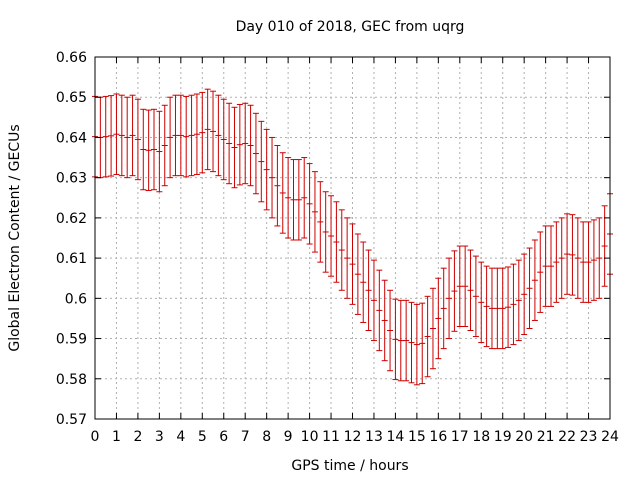  I want to click on y-tick-label: 0.62, so click(71, 219).